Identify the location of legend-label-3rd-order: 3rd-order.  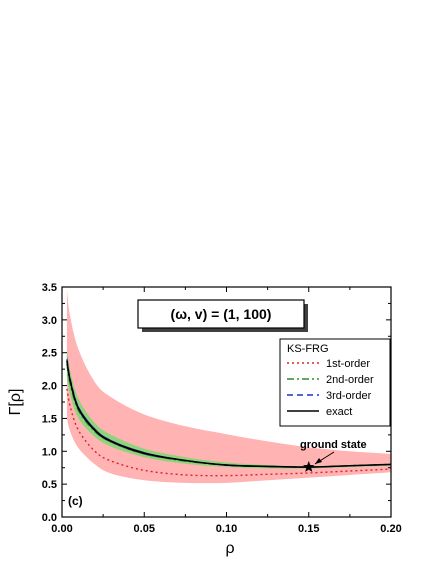
(349, 396).